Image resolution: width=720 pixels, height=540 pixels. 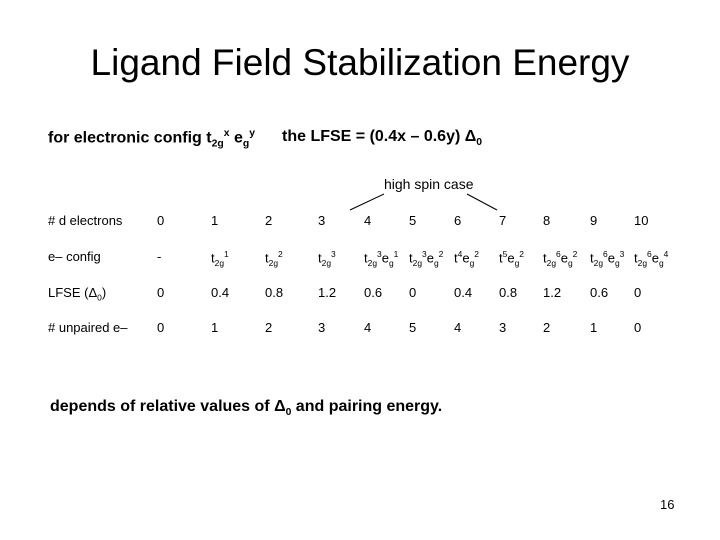 I want to click on config-cell: t2g3, so click(x=327, y=258).